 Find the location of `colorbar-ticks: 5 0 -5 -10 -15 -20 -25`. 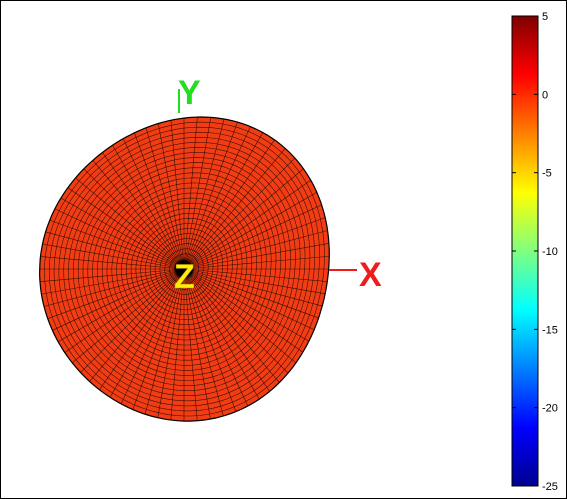

colorbar-ticks: 5 0 -5 -10 -15 -20 -25 is located at coordinates (535, 252).